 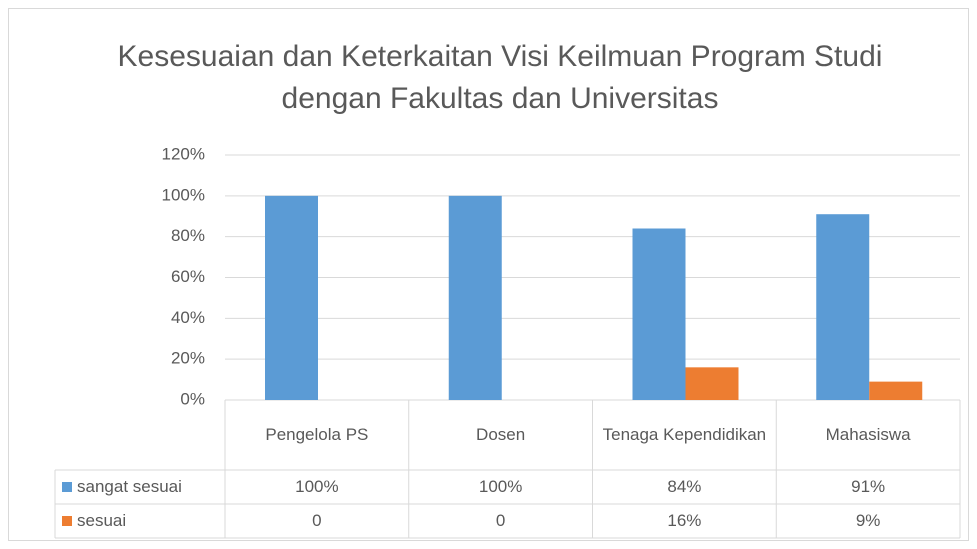 I want to click on data-label: 91%, so click(x=868, y=486).